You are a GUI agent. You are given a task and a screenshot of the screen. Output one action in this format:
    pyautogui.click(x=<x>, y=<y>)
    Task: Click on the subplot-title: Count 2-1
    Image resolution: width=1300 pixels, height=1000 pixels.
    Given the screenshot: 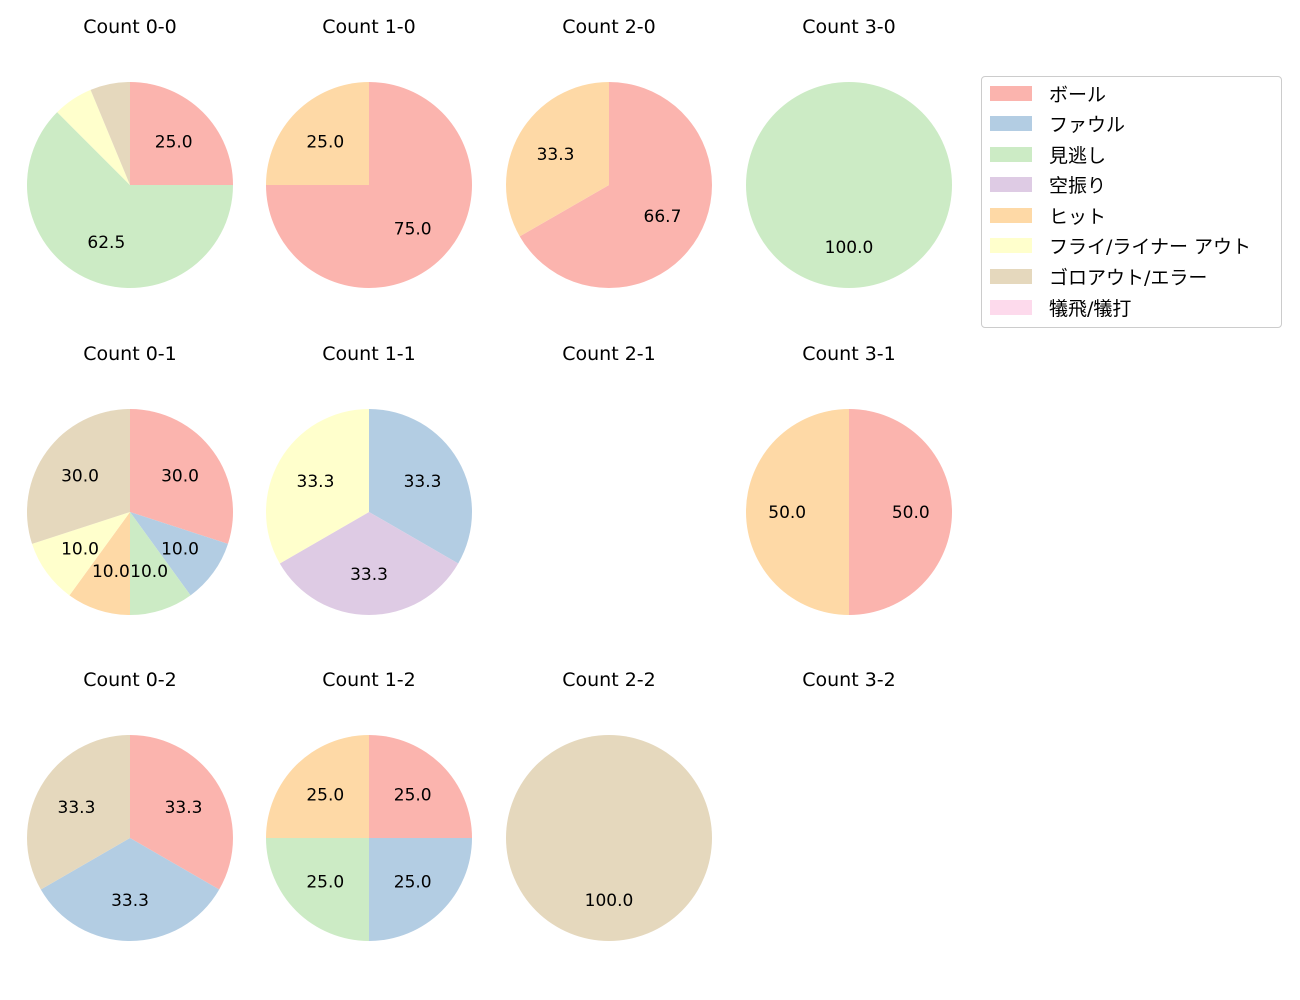 What is the action you would take?
    pyautogui.click(x=609, y=354)
    